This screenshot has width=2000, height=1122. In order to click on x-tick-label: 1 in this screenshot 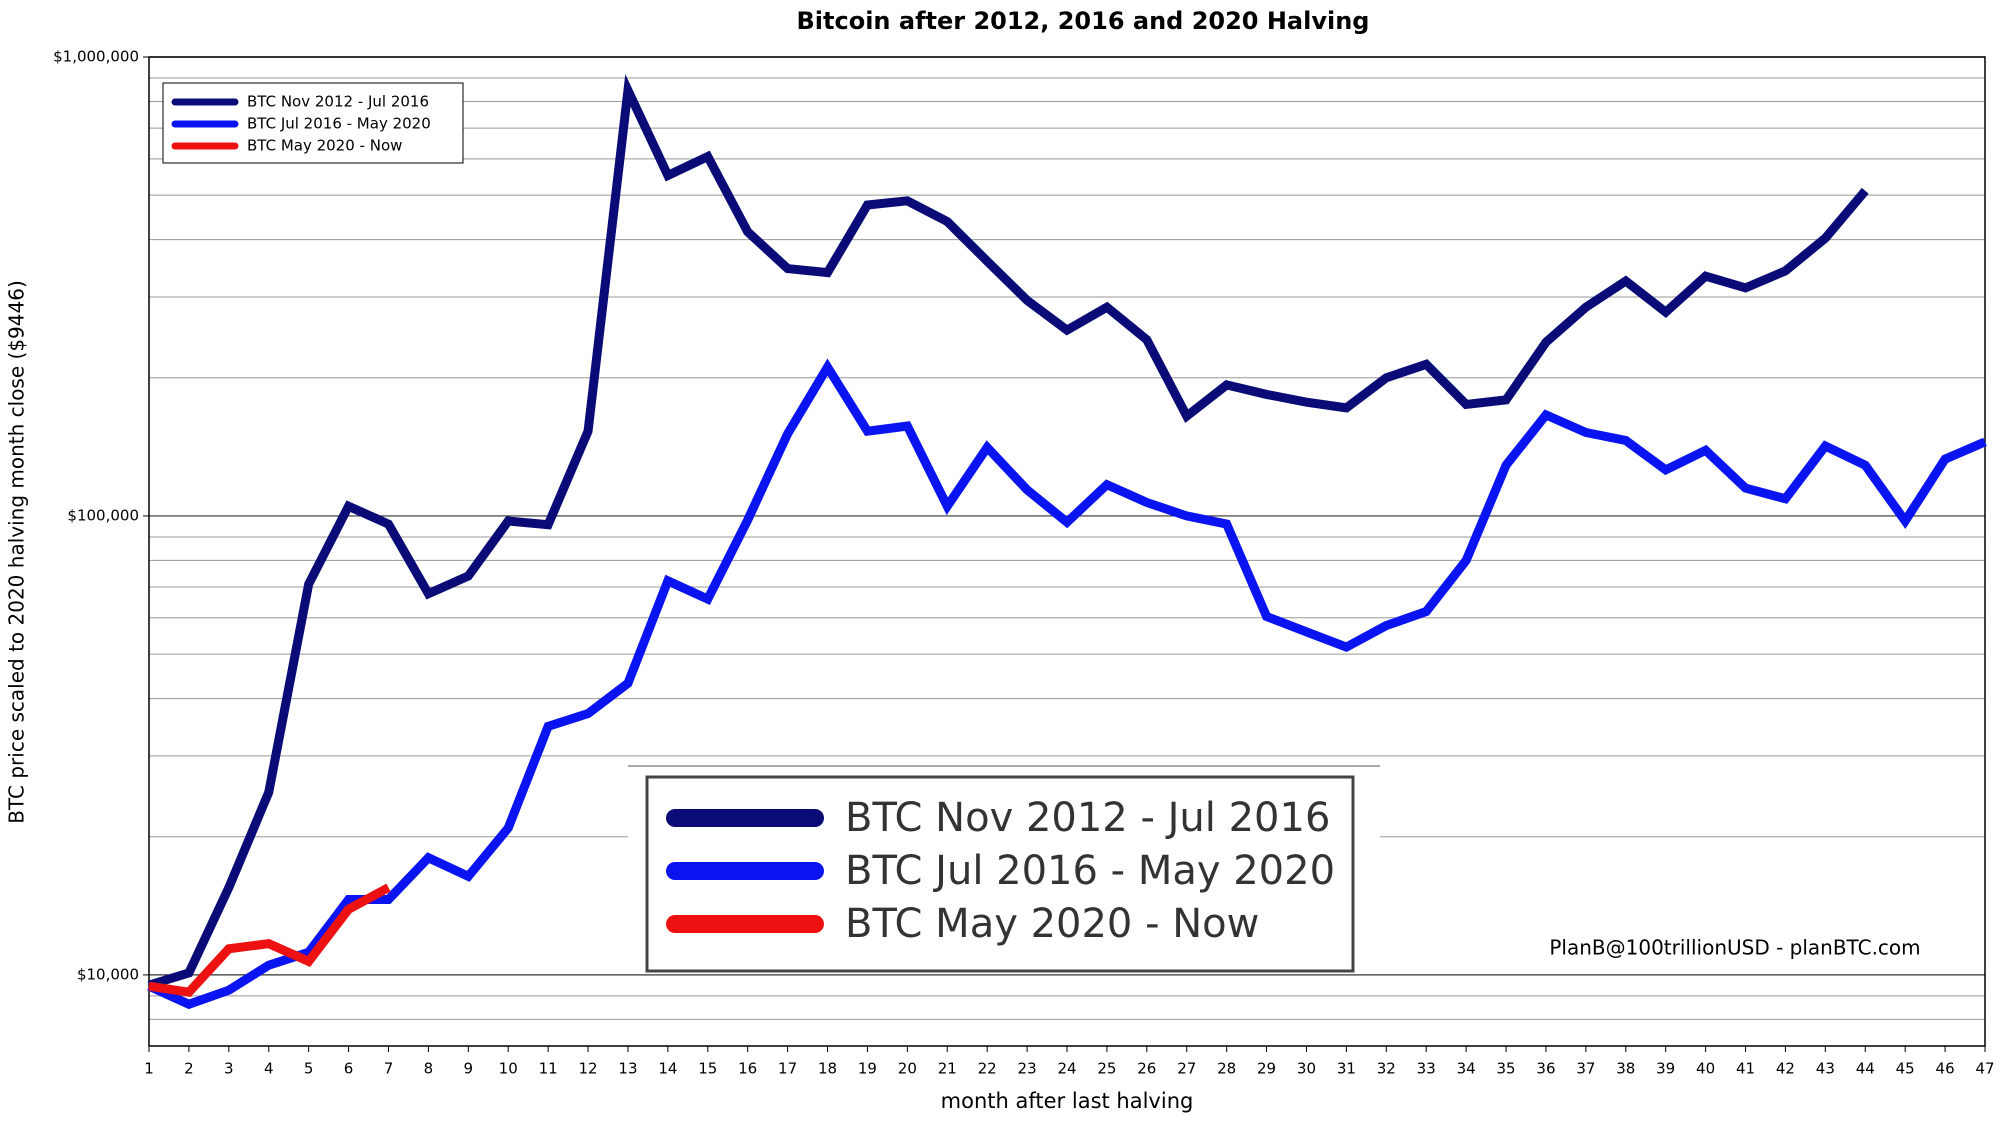, I will do `click(149, 1069)`.